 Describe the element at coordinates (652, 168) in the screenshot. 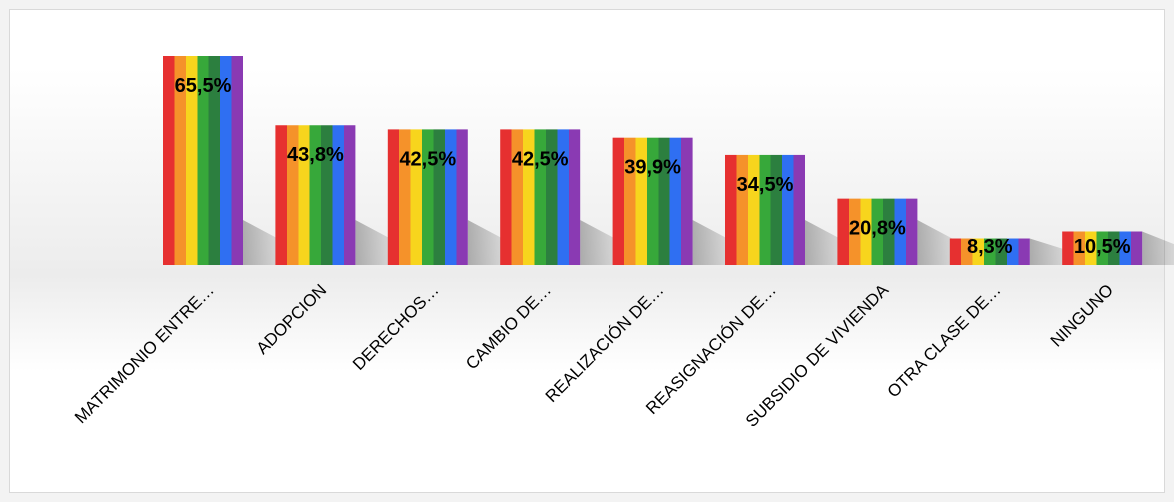

I see `data-label: 39,9%` at that location.